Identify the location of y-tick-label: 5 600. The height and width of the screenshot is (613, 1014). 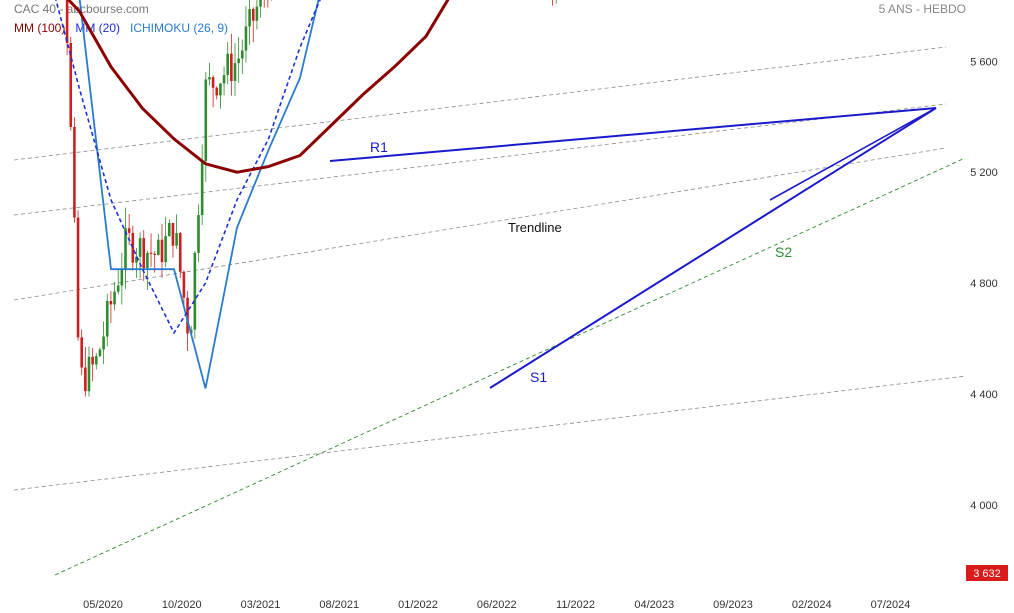
(984, 62).